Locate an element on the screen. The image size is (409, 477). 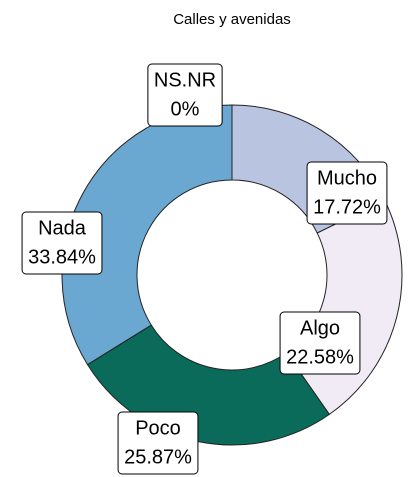
label-category: NS.NR is located at coordinates (185, 80).